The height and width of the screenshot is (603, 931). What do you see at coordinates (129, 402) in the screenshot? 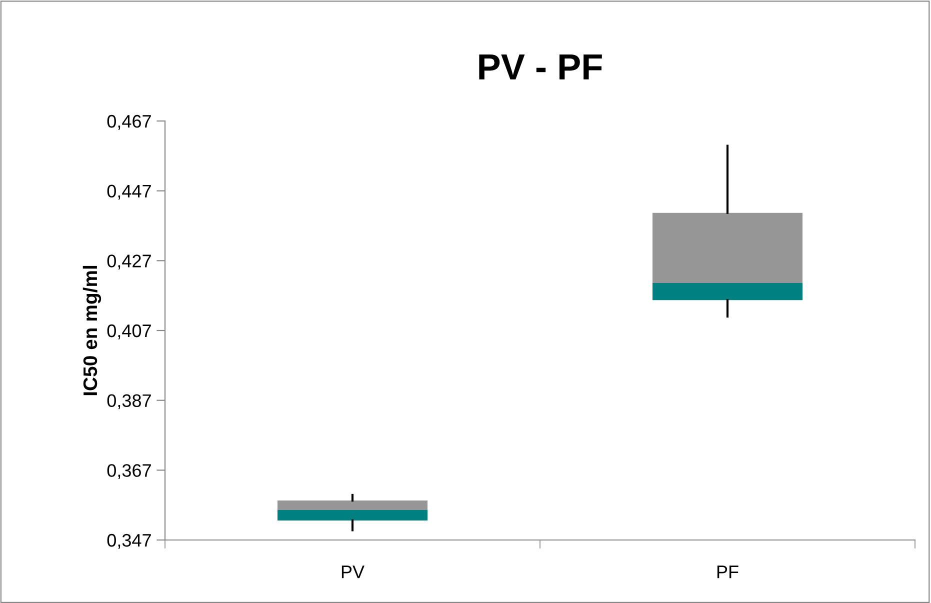
I see `y-tick-label: 0,387` at bounding box center [129, 402].